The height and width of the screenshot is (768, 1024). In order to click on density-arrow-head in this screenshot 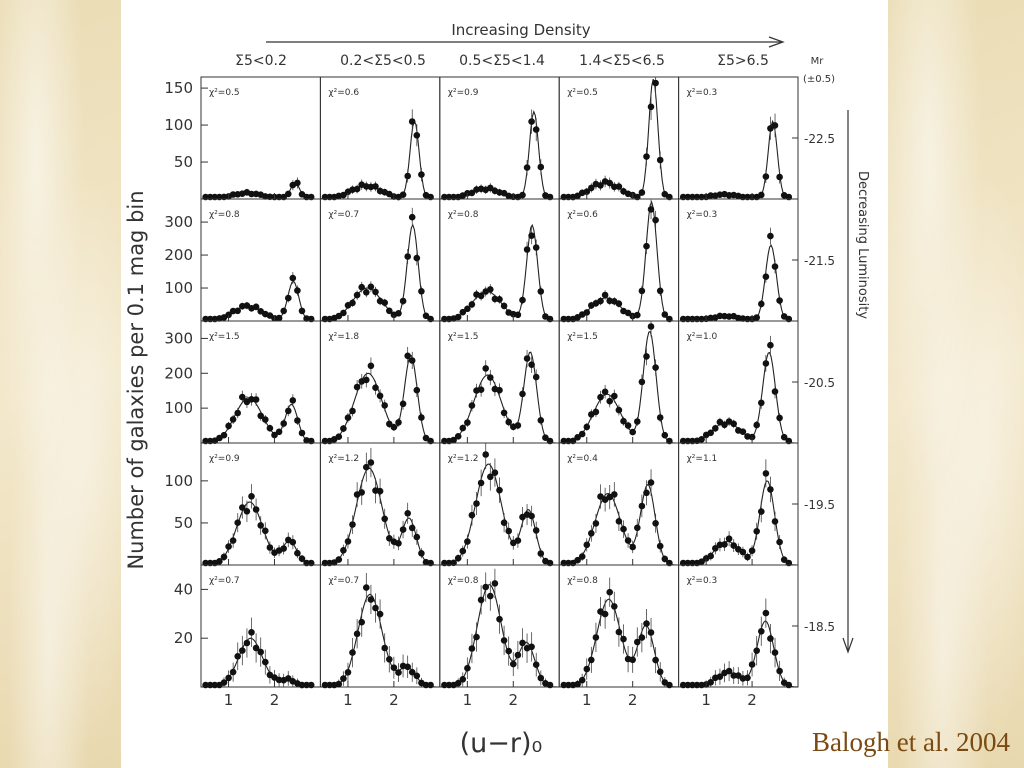, I will do `click(776, 42)`.